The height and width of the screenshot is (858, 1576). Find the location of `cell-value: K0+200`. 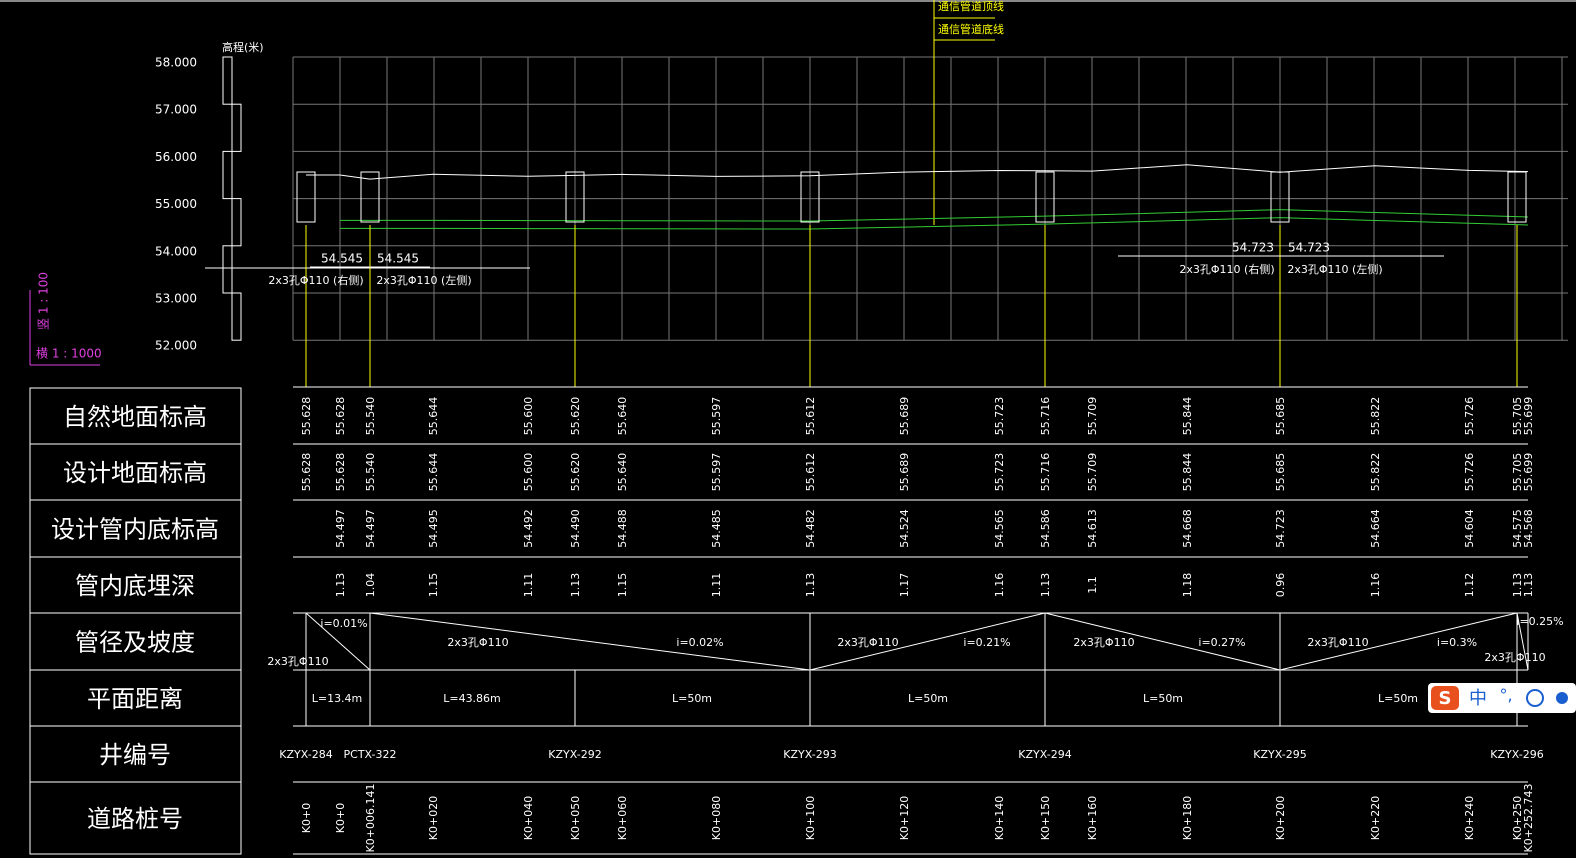

cell-value: K0+200 is located at coordinates (1280, 818).